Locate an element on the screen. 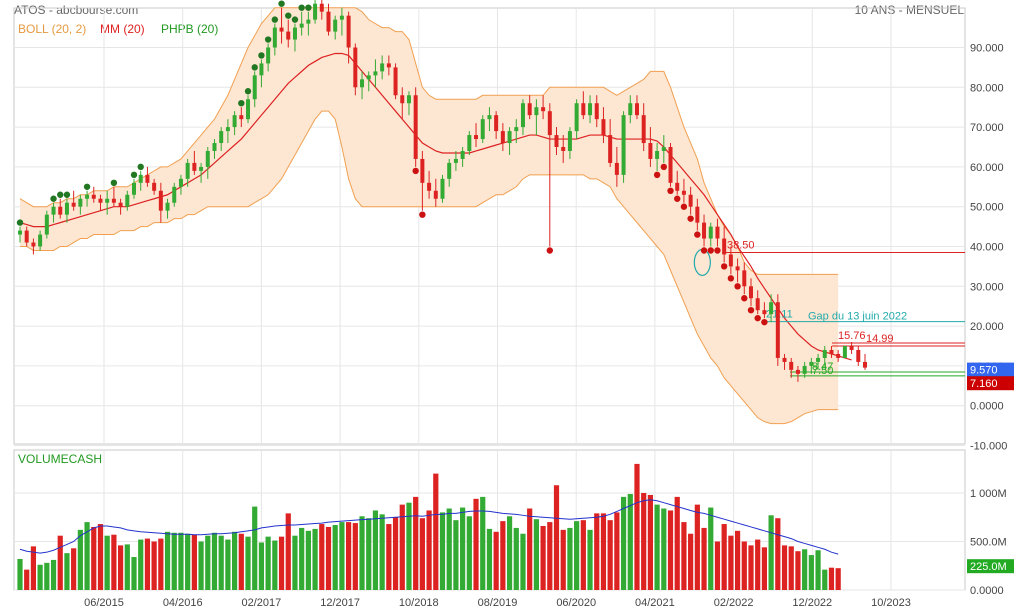 This screenshot has width=1014, height=614. y-tick-label: 90.000 is located at coordinates (987, 49).